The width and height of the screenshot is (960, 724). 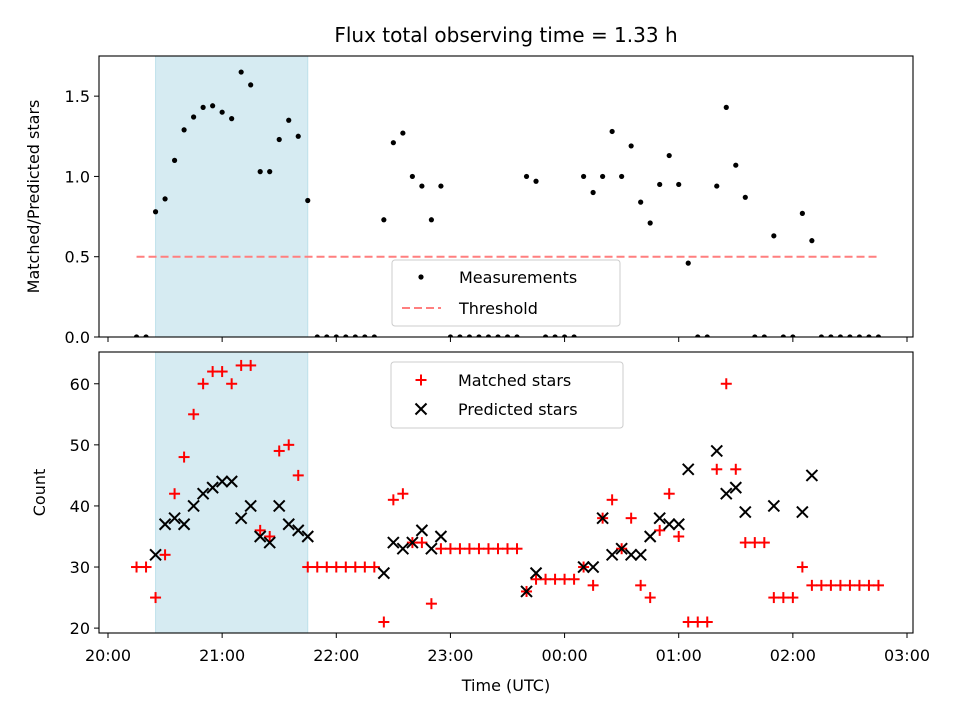 I want to click on top-shaded-interval, so click(x=232, y=196).